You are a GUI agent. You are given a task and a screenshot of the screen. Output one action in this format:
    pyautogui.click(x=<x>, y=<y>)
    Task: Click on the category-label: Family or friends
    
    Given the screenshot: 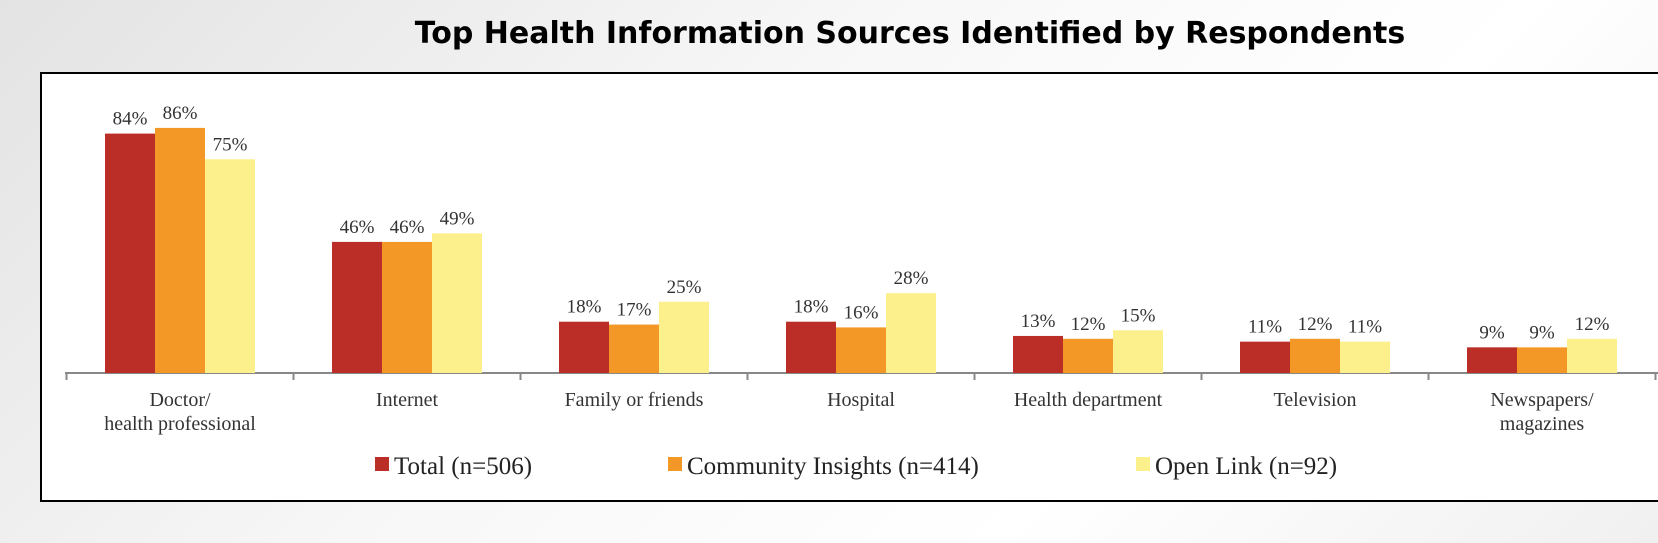 What is the action you would take?
    pyautogui.click(x=634, y=400)
    